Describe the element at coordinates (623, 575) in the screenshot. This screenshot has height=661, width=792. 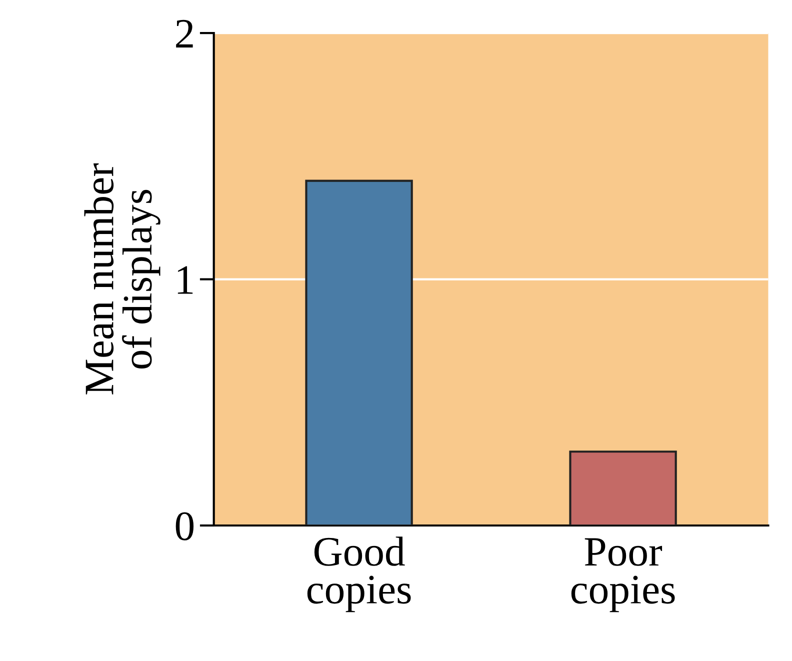
I see `x-tick-label: Poor copies` at that location.